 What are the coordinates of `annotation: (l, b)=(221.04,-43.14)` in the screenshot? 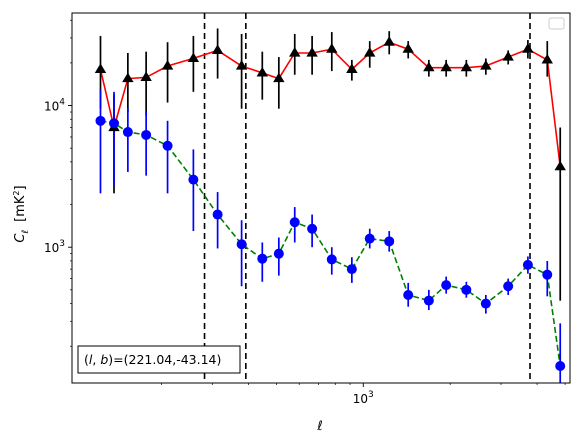 It's located at (159, 359).